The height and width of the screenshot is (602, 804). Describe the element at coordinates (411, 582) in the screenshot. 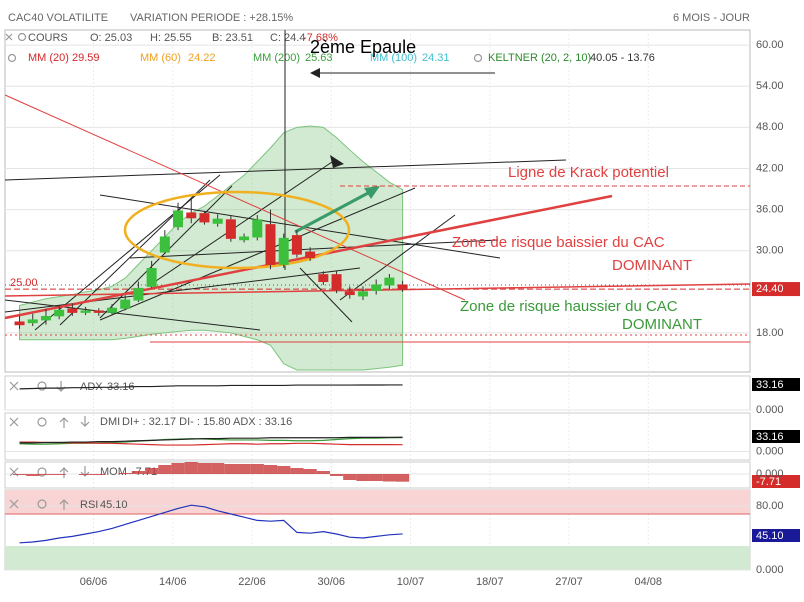

I see `x-tick-label: 10/07` at that location.